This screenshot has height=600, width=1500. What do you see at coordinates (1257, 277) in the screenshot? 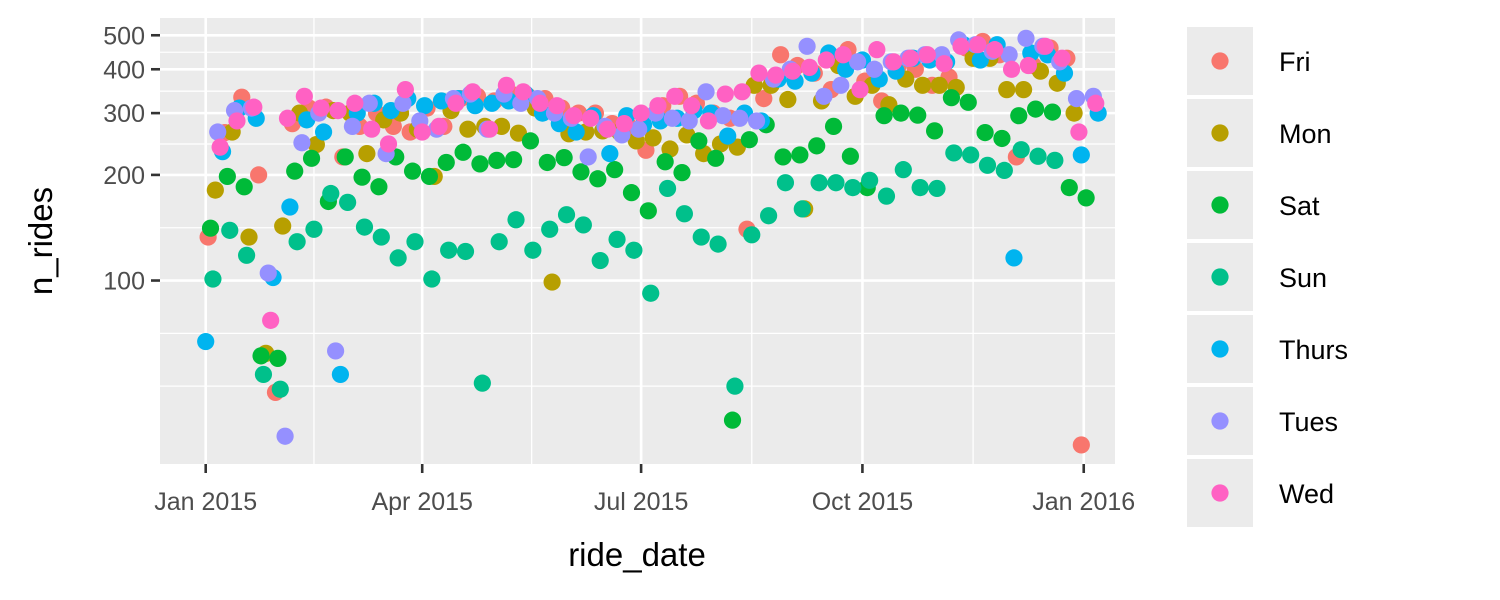
I see `legend-item-sun: Sun` at bounding box center [1257, 277].